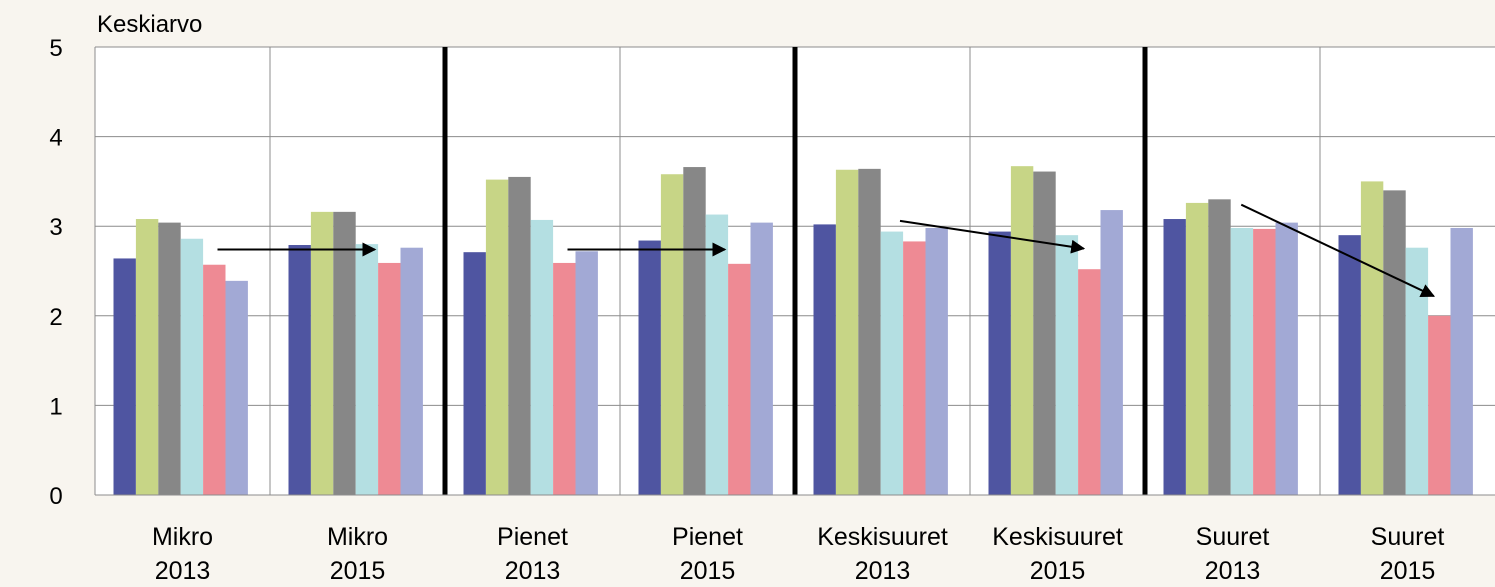 This screenshot has height=587, width=1495. I want to click on x-category-label: Suuret 2013, so click(1233, 554).